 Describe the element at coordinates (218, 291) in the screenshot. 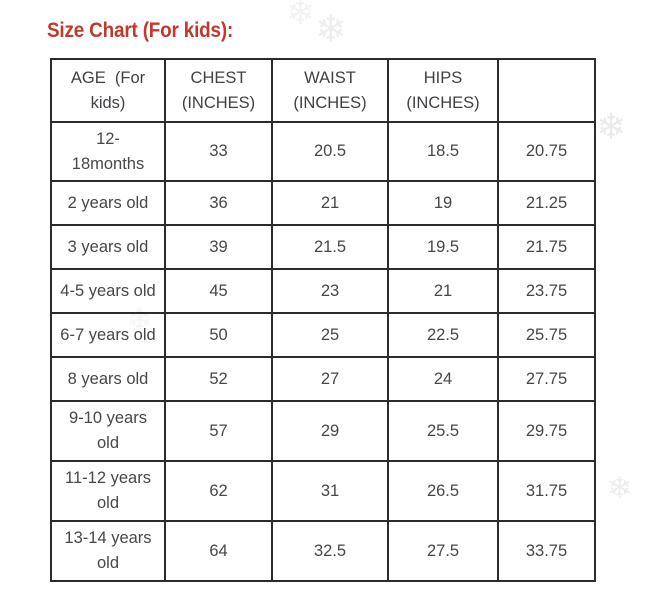

I see `chest-cell: 45` at that location.